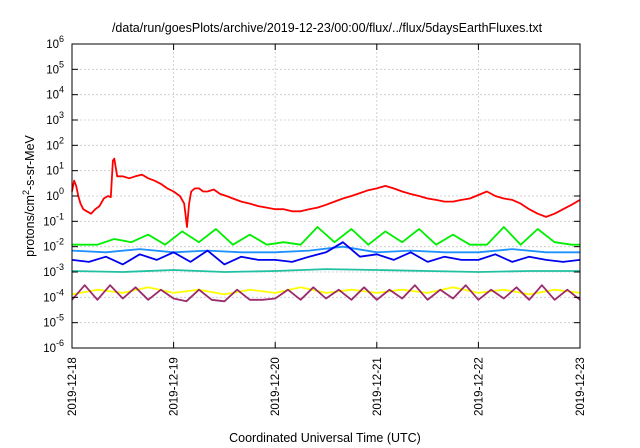 This screenshot has width=640, height=448. Describe the element at coordinates (61, 90) in the screenshot. I see `y-tick-exponent: 4` at that location.